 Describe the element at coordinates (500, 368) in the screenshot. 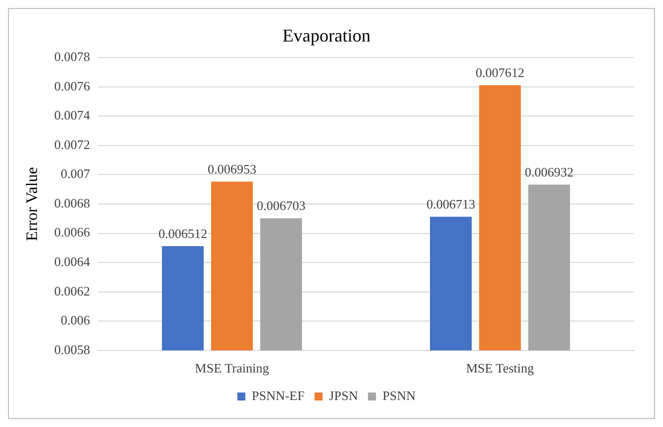

I see `x-tick-label: MSE Testing` at that location.